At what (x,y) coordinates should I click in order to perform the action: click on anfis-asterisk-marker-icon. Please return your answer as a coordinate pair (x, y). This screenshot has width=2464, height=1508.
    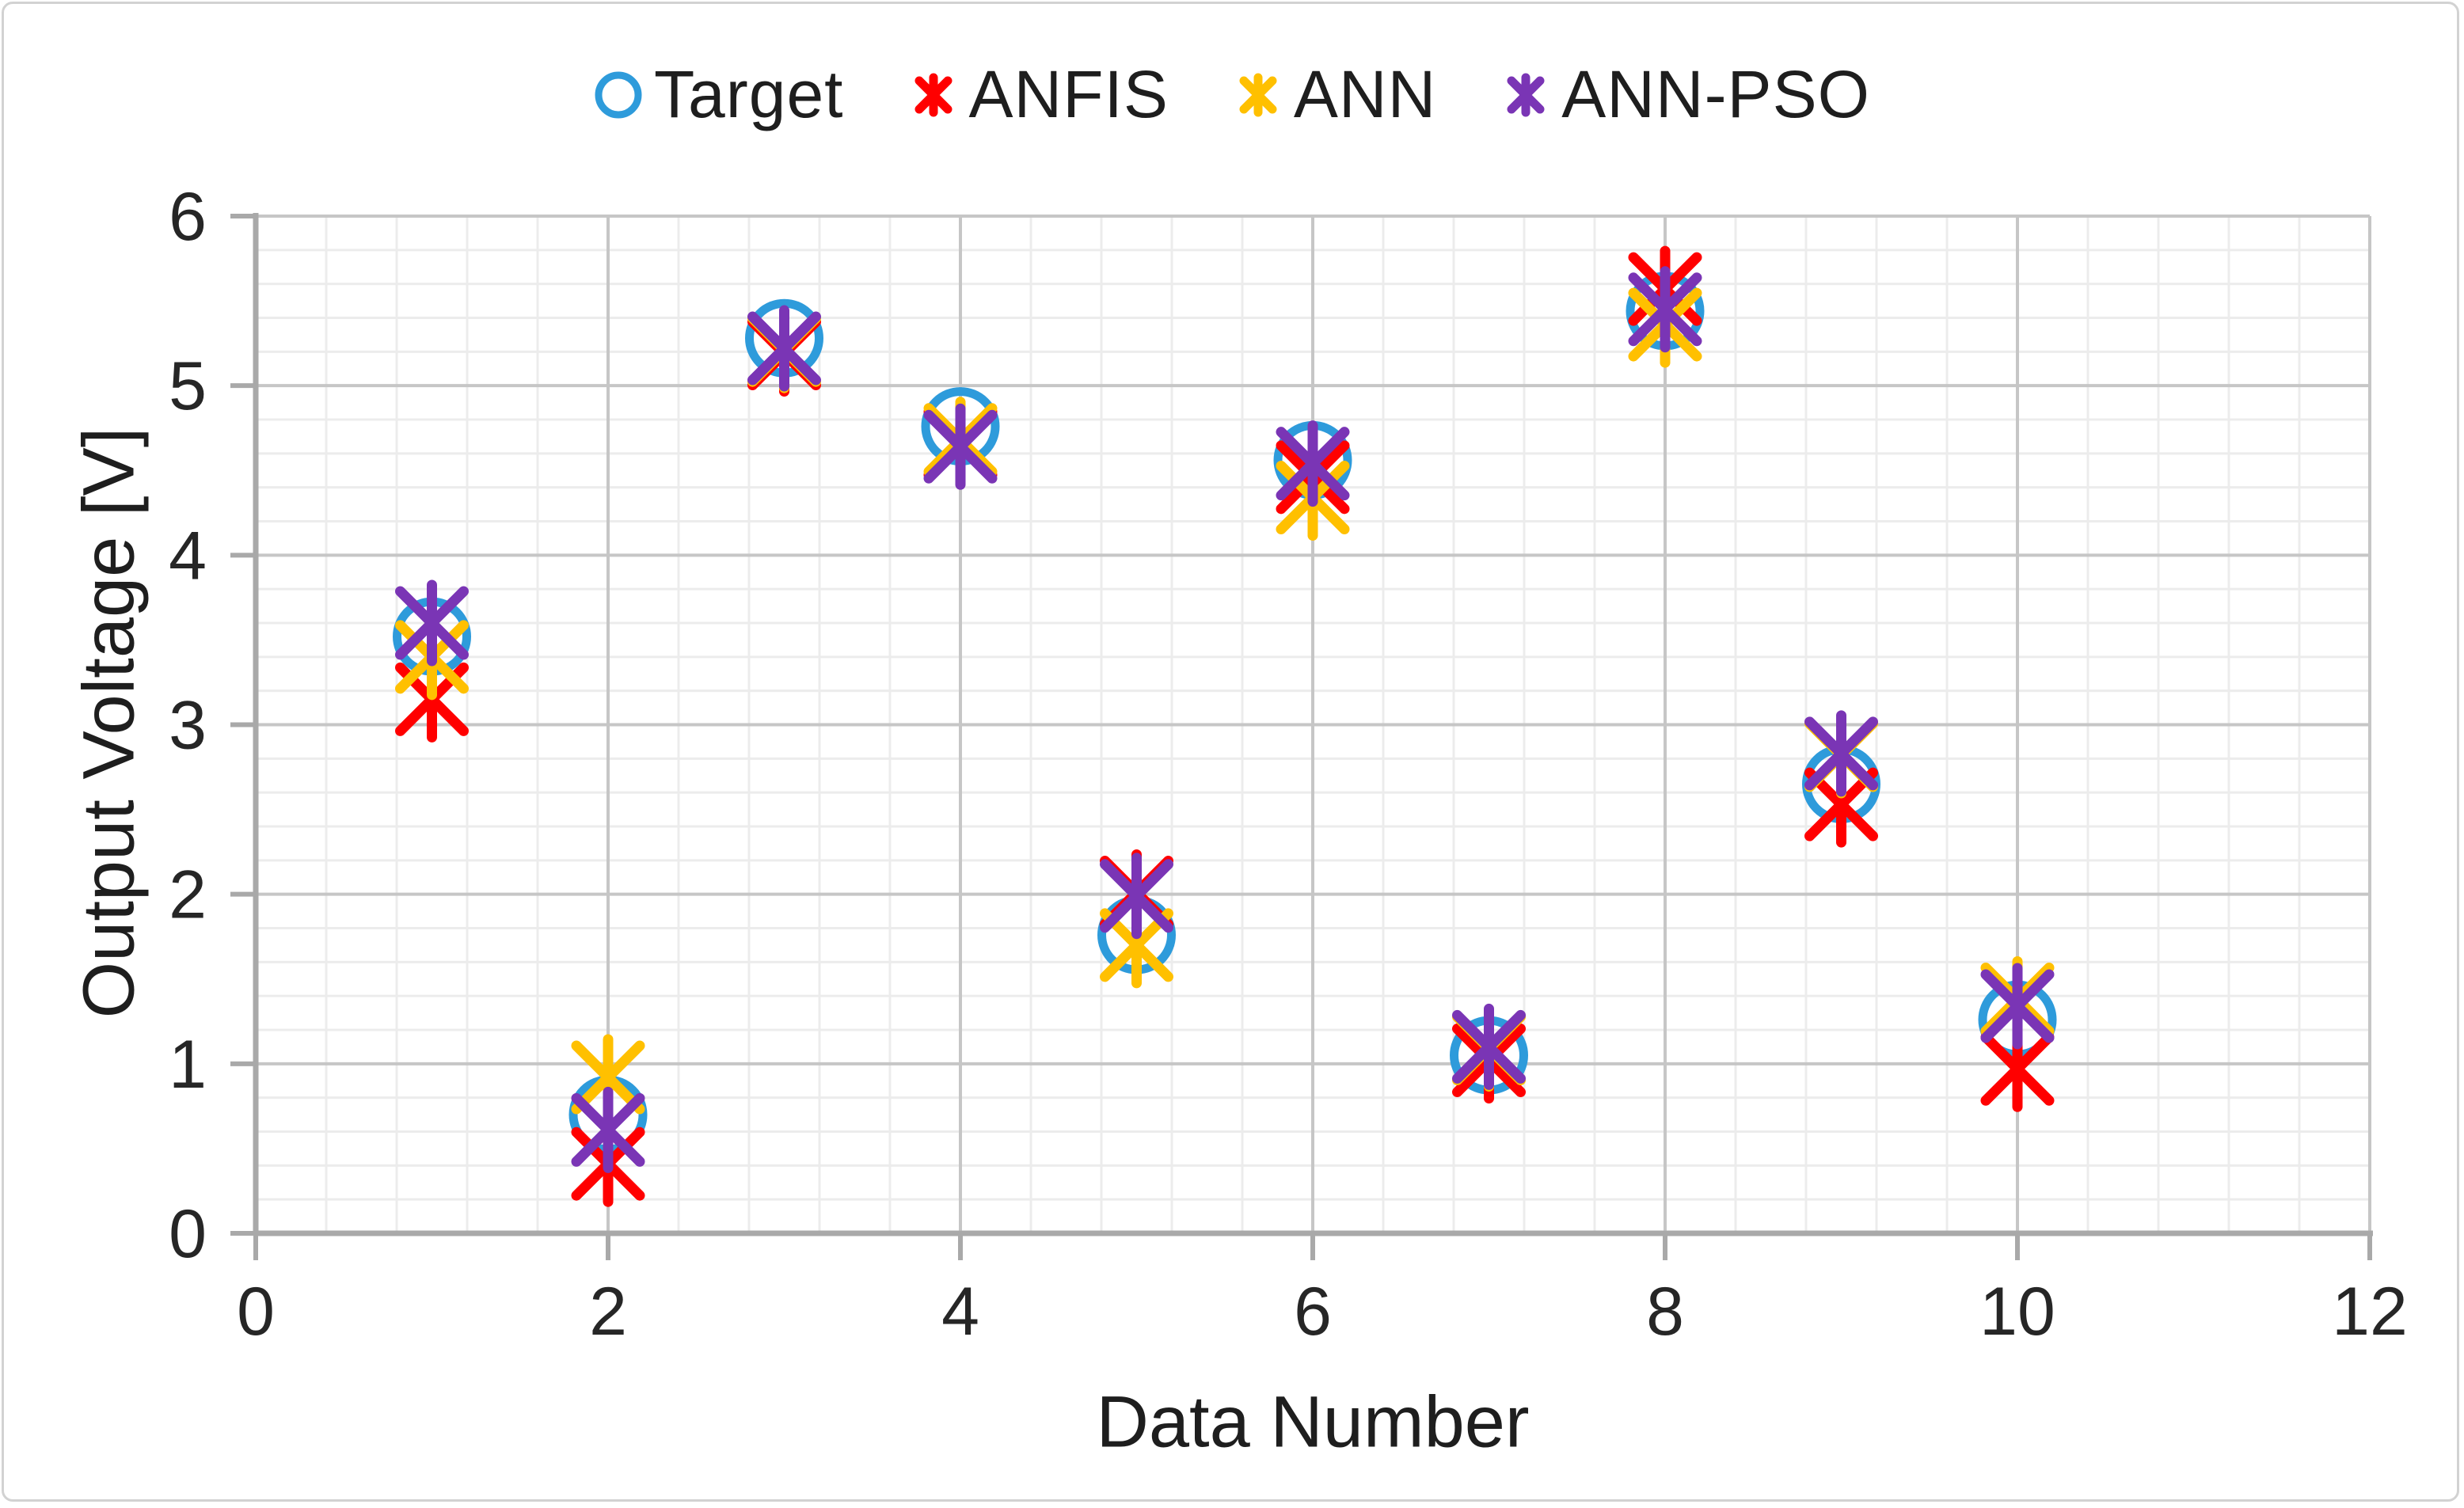
    Looking at the image, I should click on (933, 94).